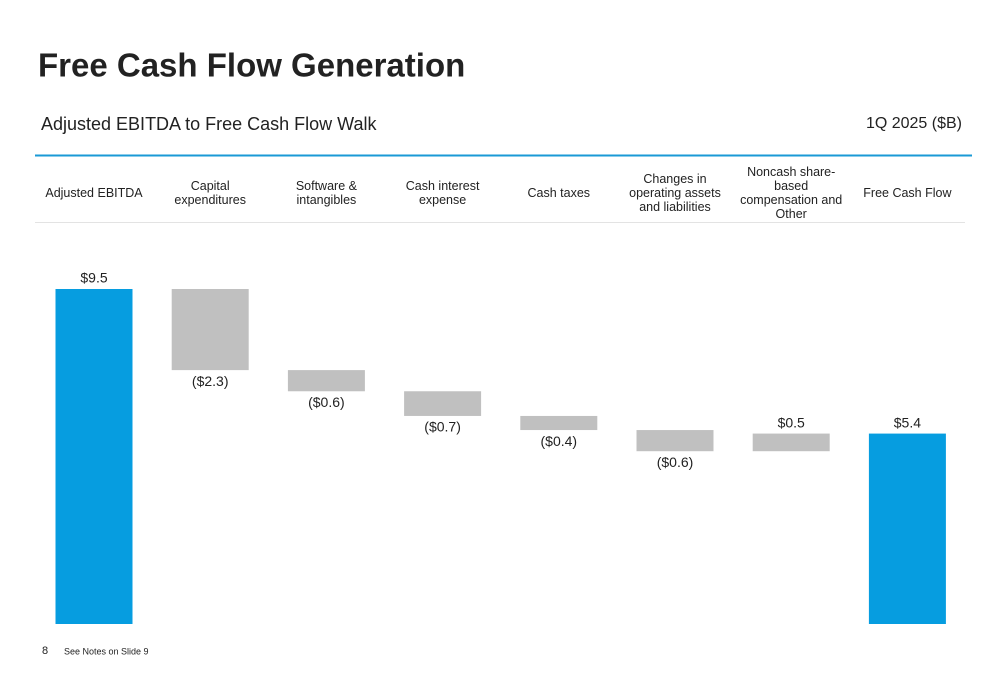 The height and width of the screenshot is (685, 1000). What do you see at coordinates (907, 193) in the screenshot?
I see `category-label: Free Cash Flow` at bounding box center [907, 193].